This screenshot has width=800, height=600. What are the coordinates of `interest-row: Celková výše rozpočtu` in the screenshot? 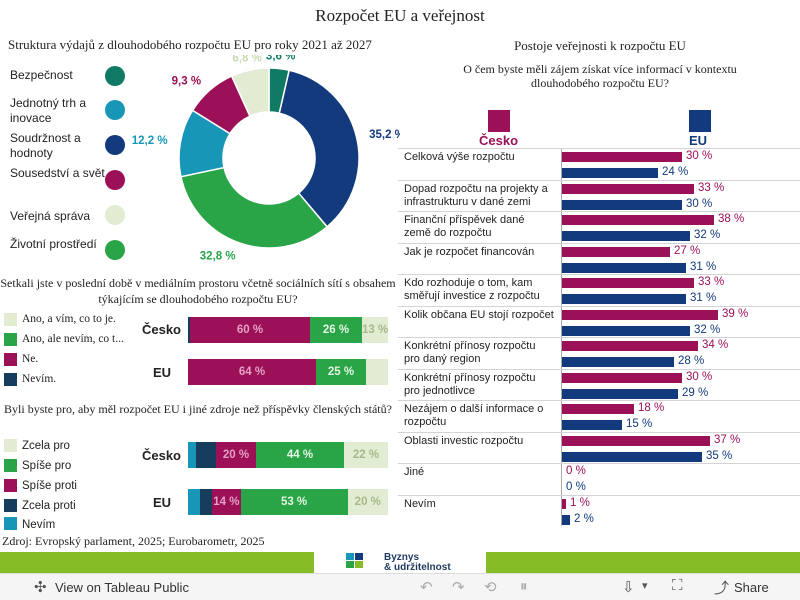 It's located at (599, 164).